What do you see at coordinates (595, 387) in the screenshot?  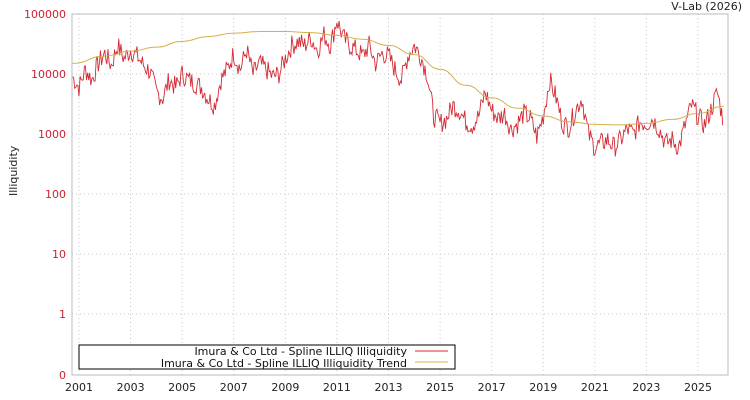 I see `x-tick-label: 2021` at bounding box center [595, 387].